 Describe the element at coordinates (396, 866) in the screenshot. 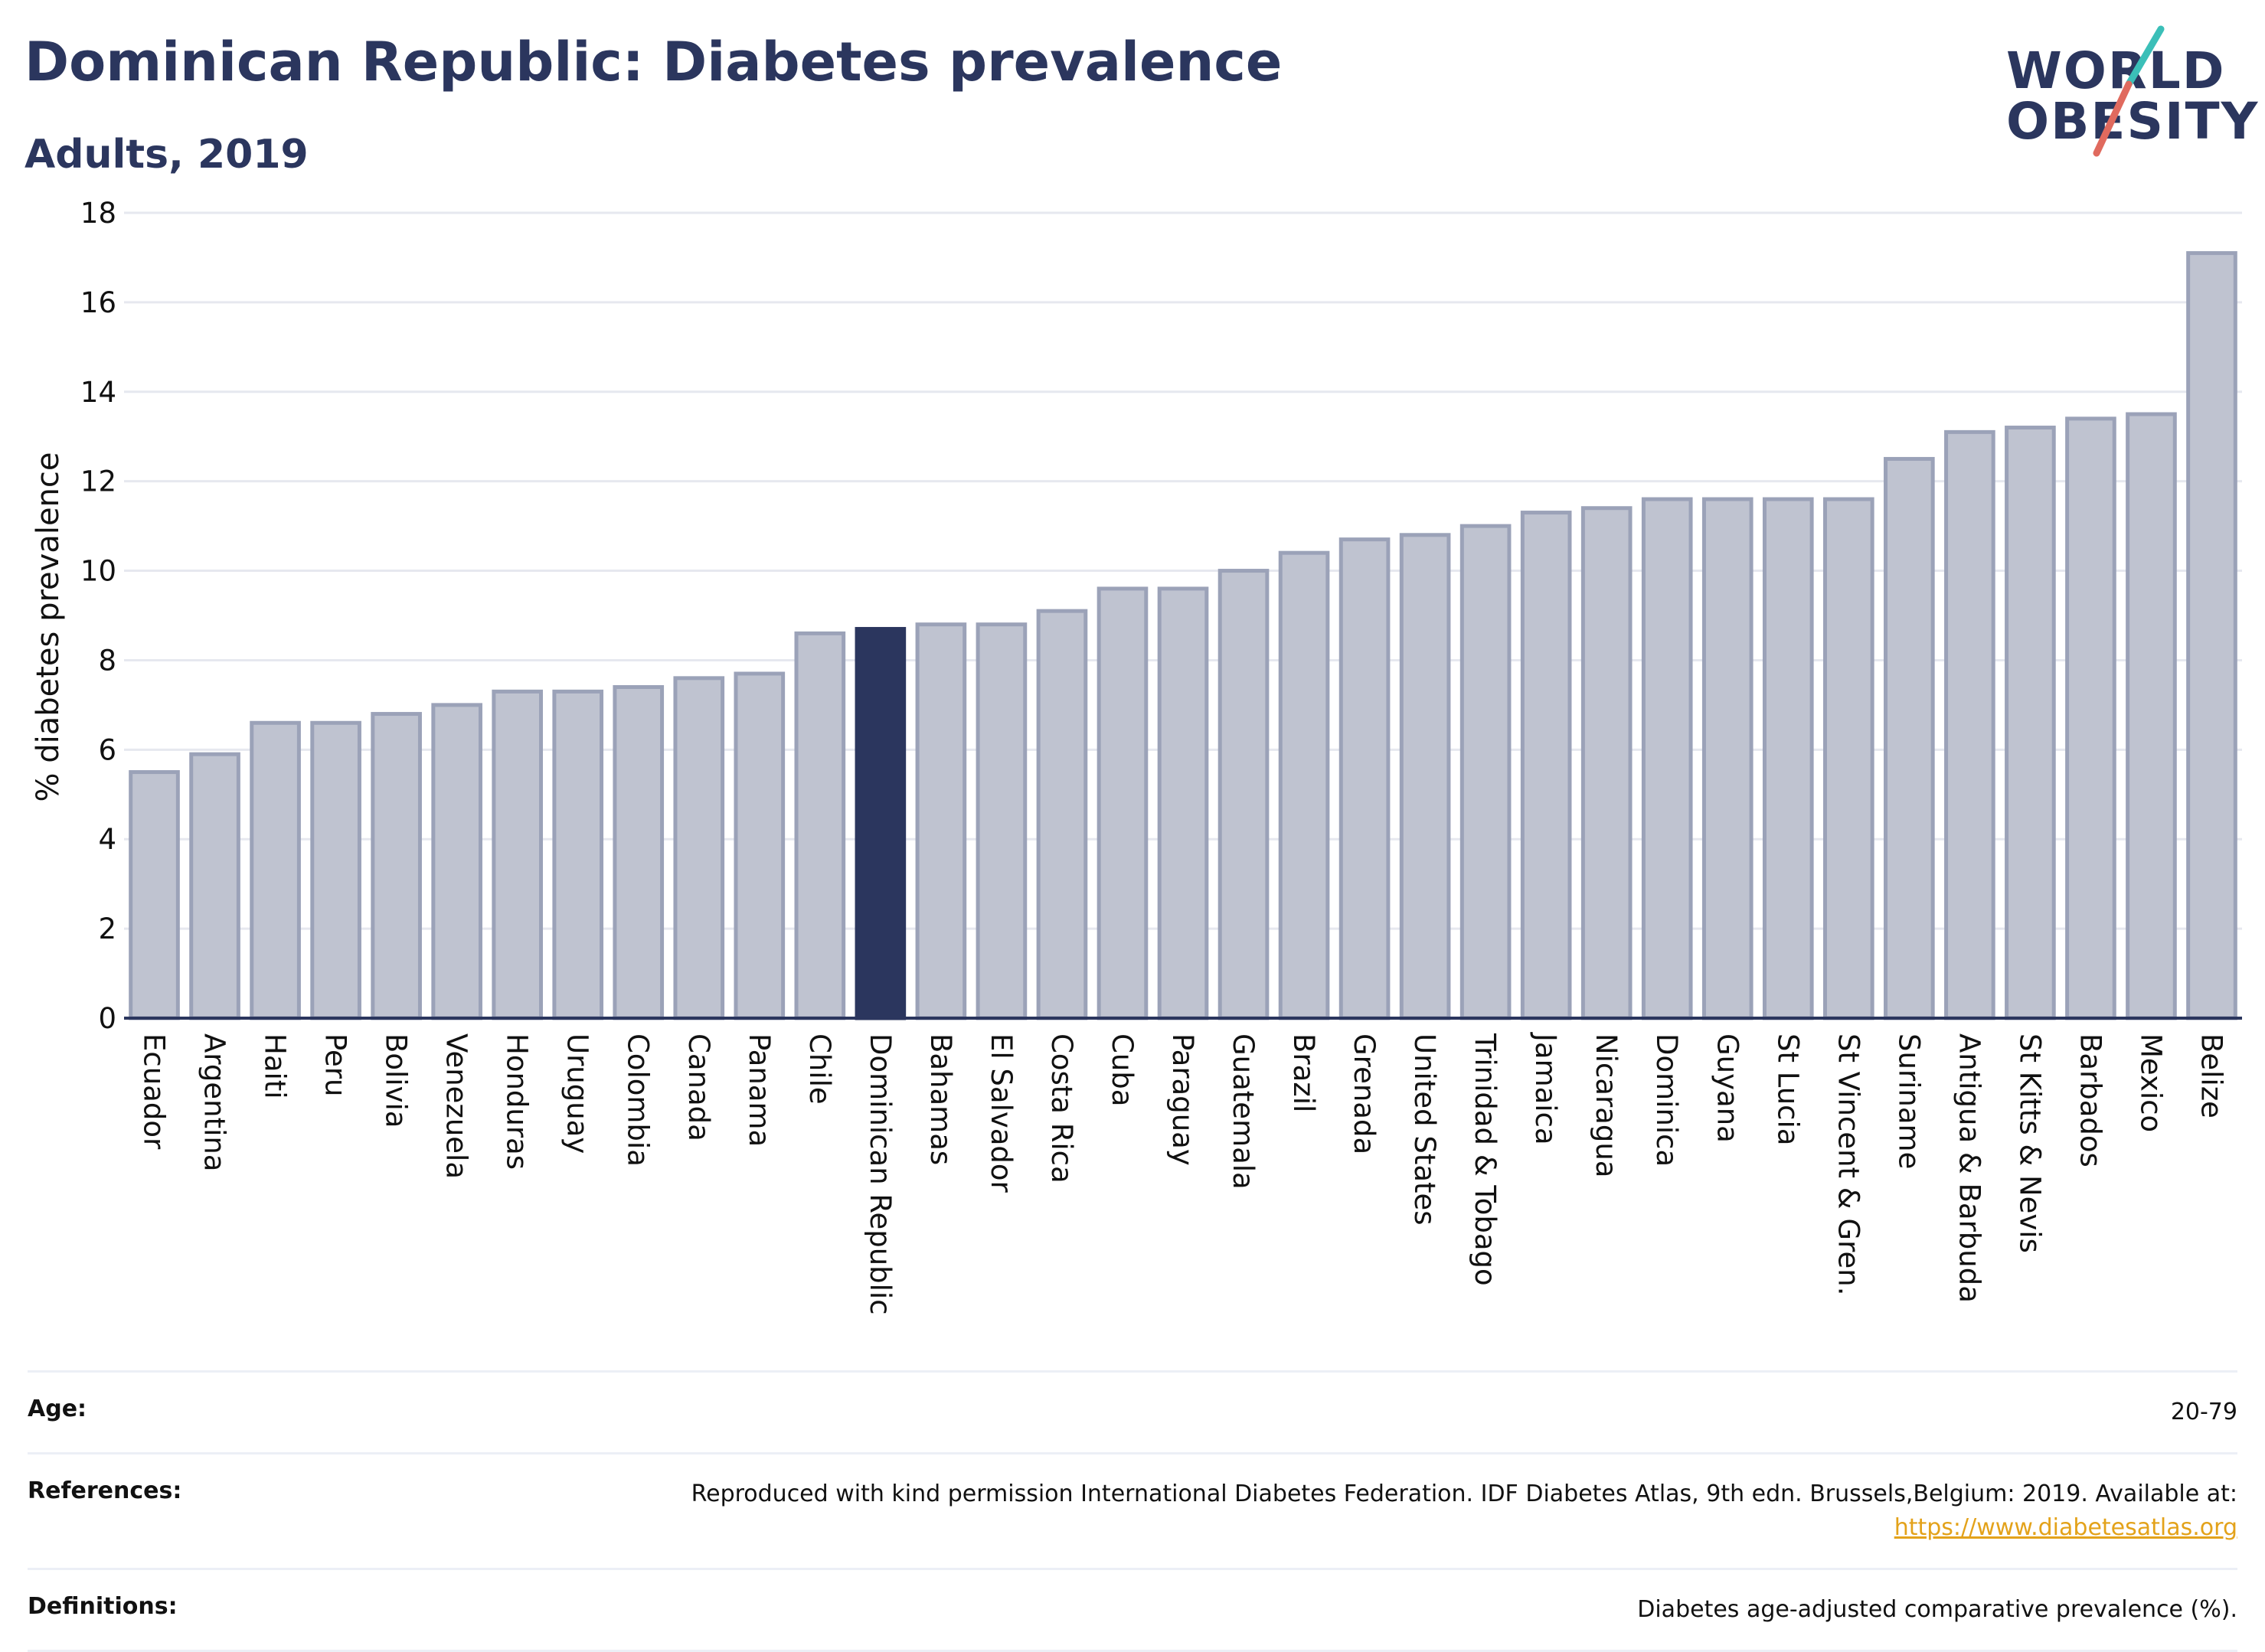

I see `bar-bolivia` at that location.